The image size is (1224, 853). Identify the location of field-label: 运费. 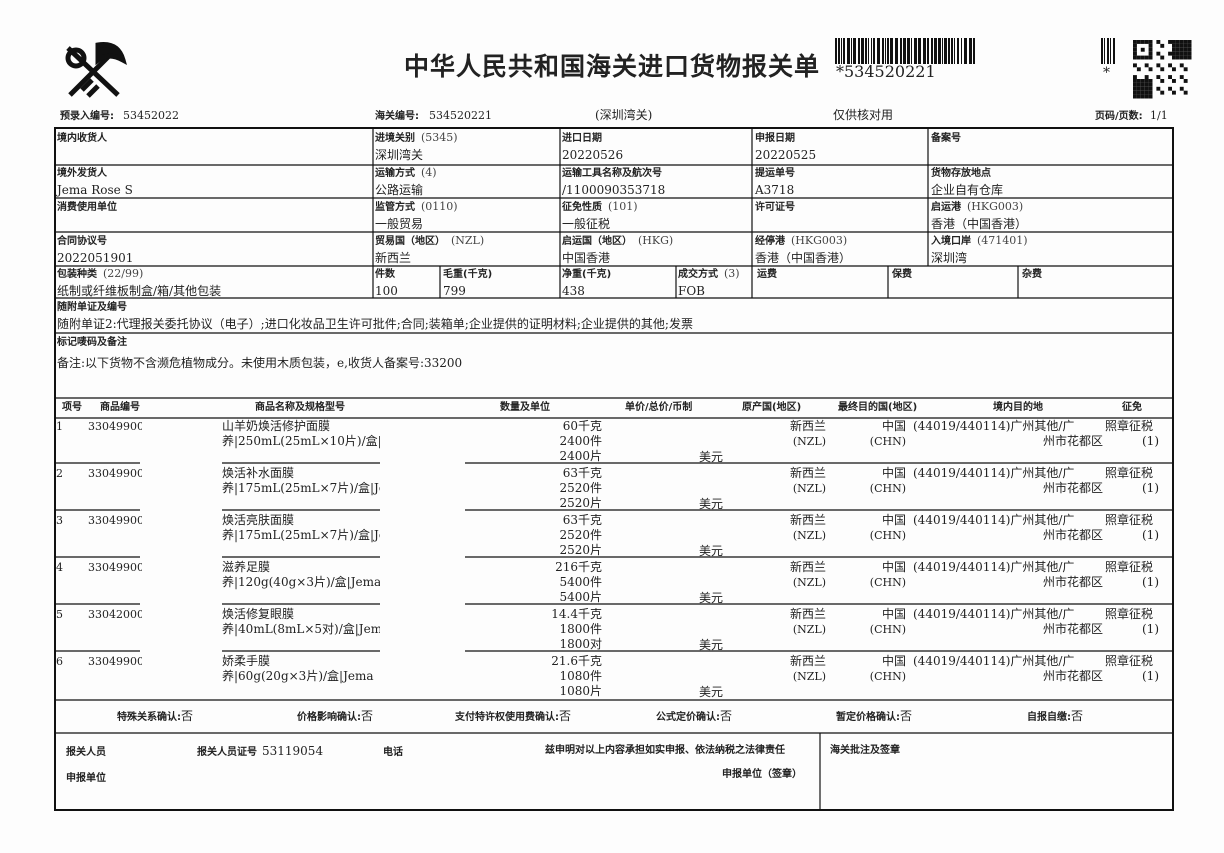
(767, 274).